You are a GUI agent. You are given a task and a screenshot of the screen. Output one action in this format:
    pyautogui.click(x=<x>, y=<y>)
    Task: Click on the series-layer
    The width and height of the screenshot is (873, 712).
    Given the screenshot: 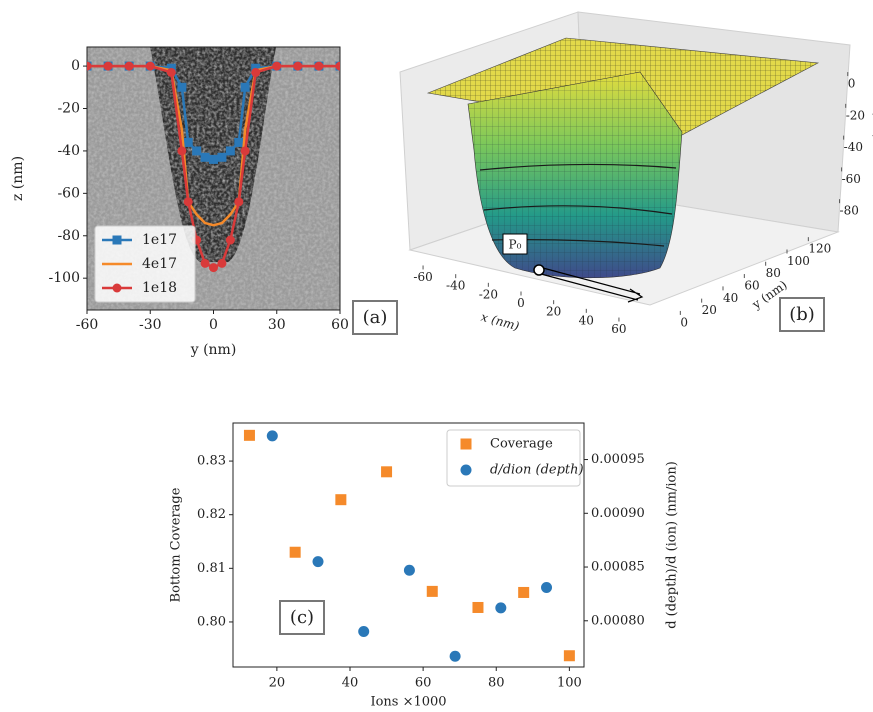 What is the action you would take?
    pyautogui.click(x=213, y=167)
    